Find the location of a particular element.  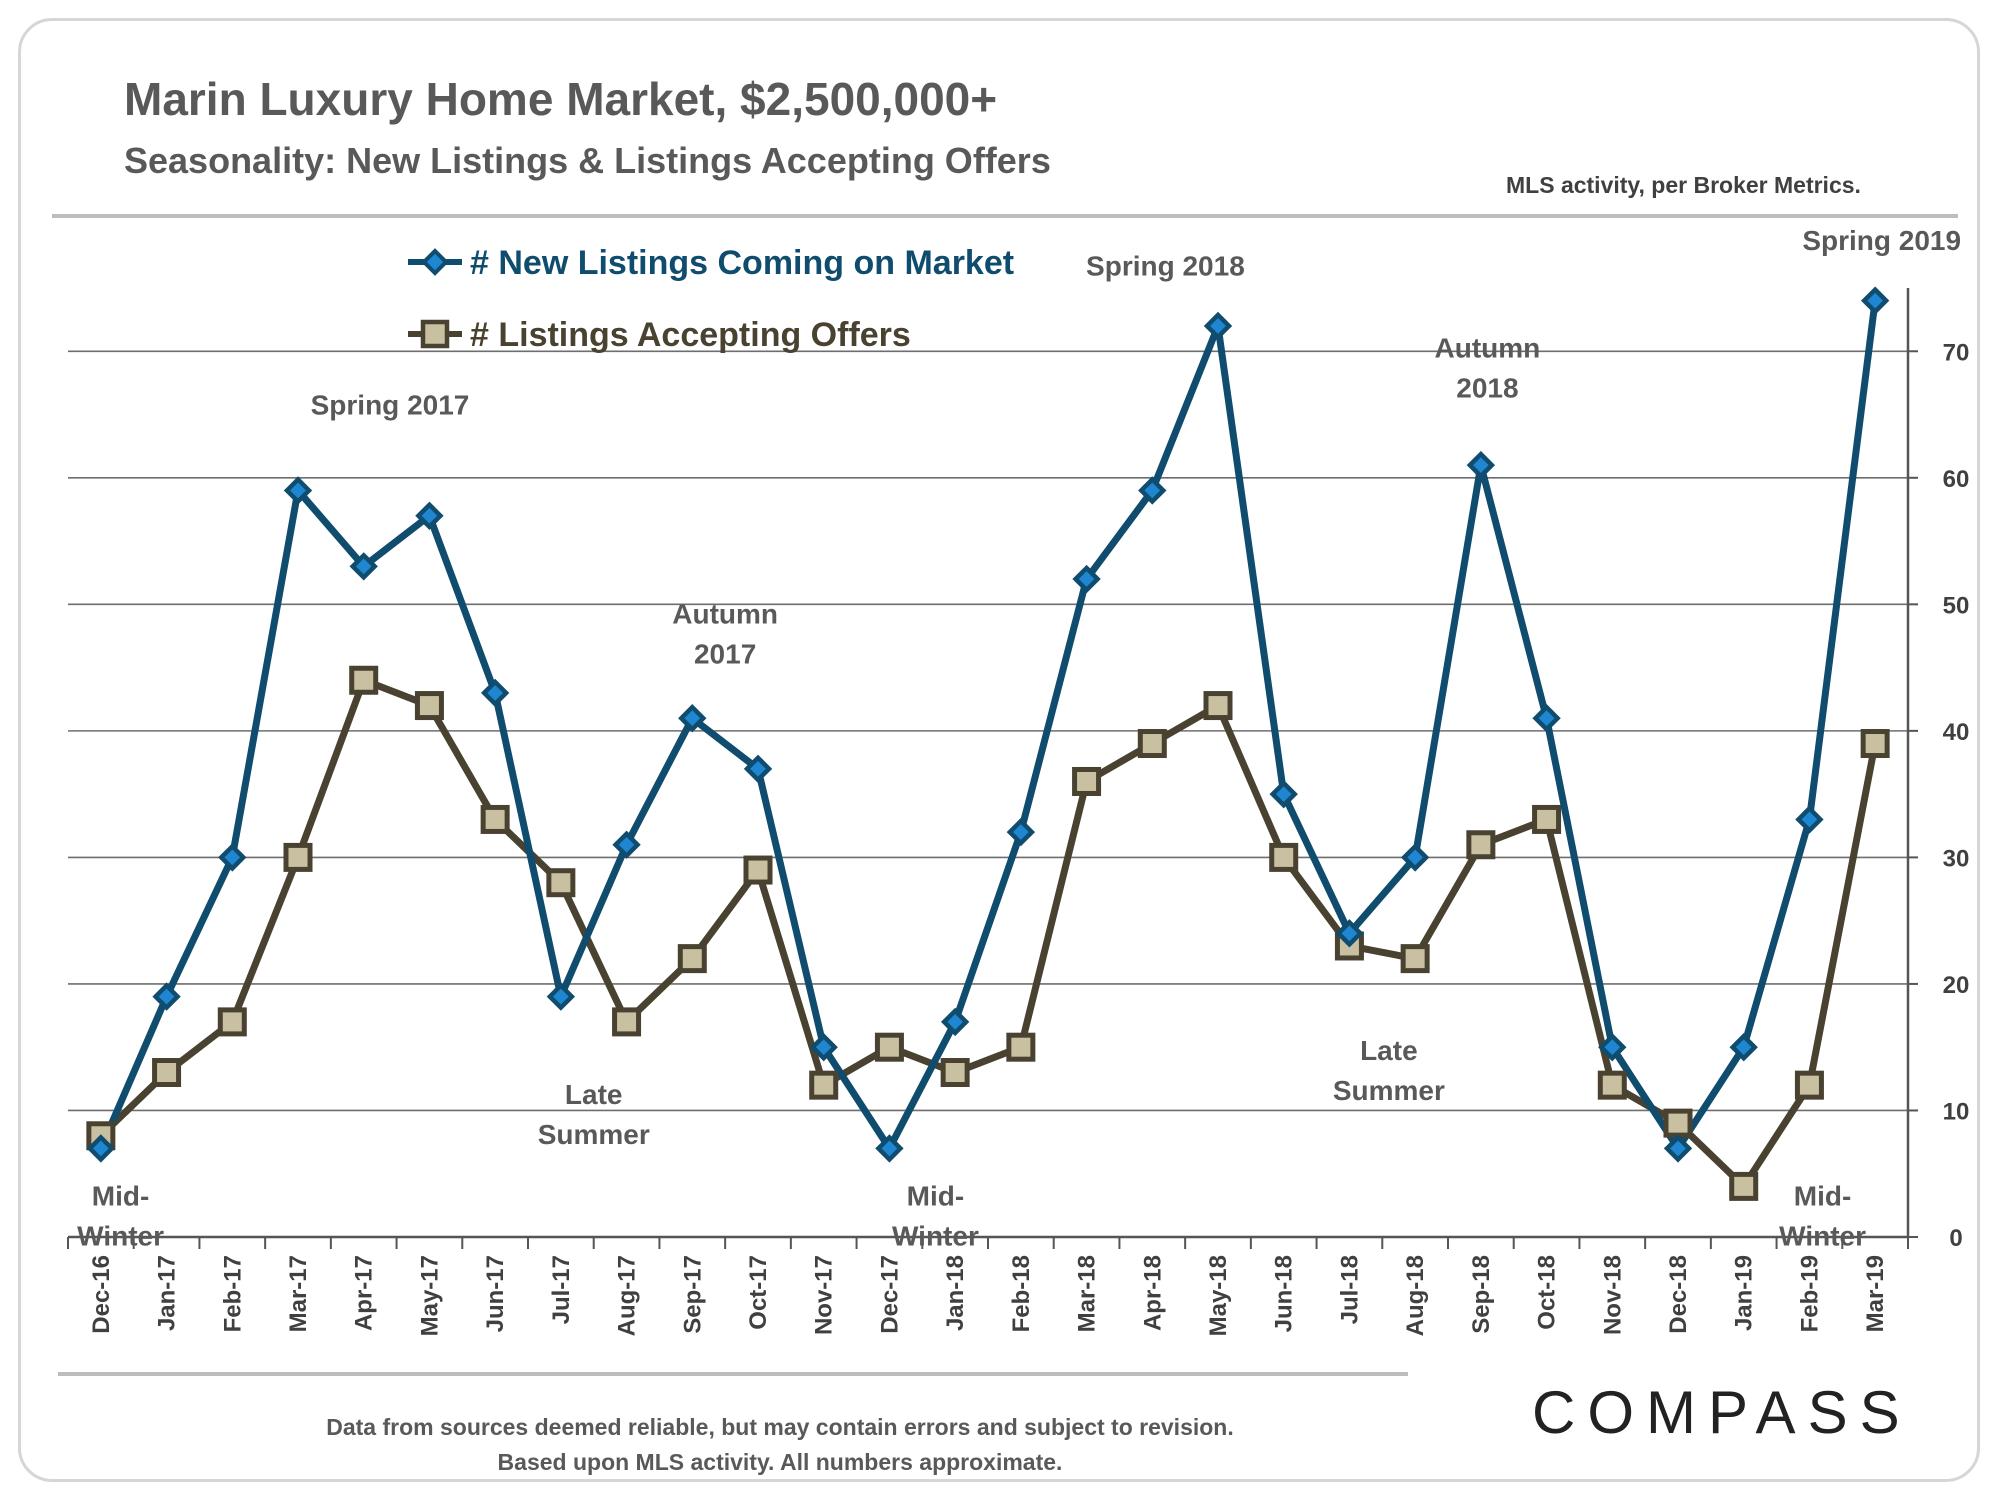

annotation-label: 2018 is located at coordinates (1487, 388).